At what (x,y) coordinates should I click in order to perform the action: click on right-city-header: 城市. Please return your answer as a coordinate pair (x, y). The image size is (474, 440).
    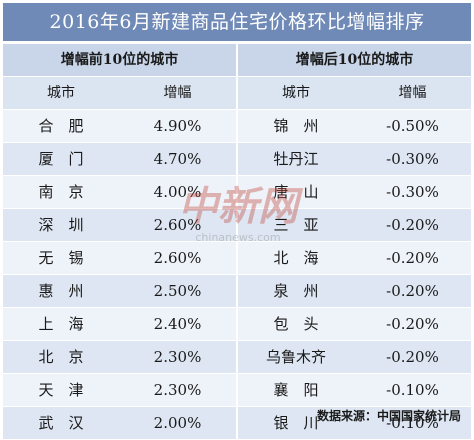
    Looking at the image, I should click on (296, 93).